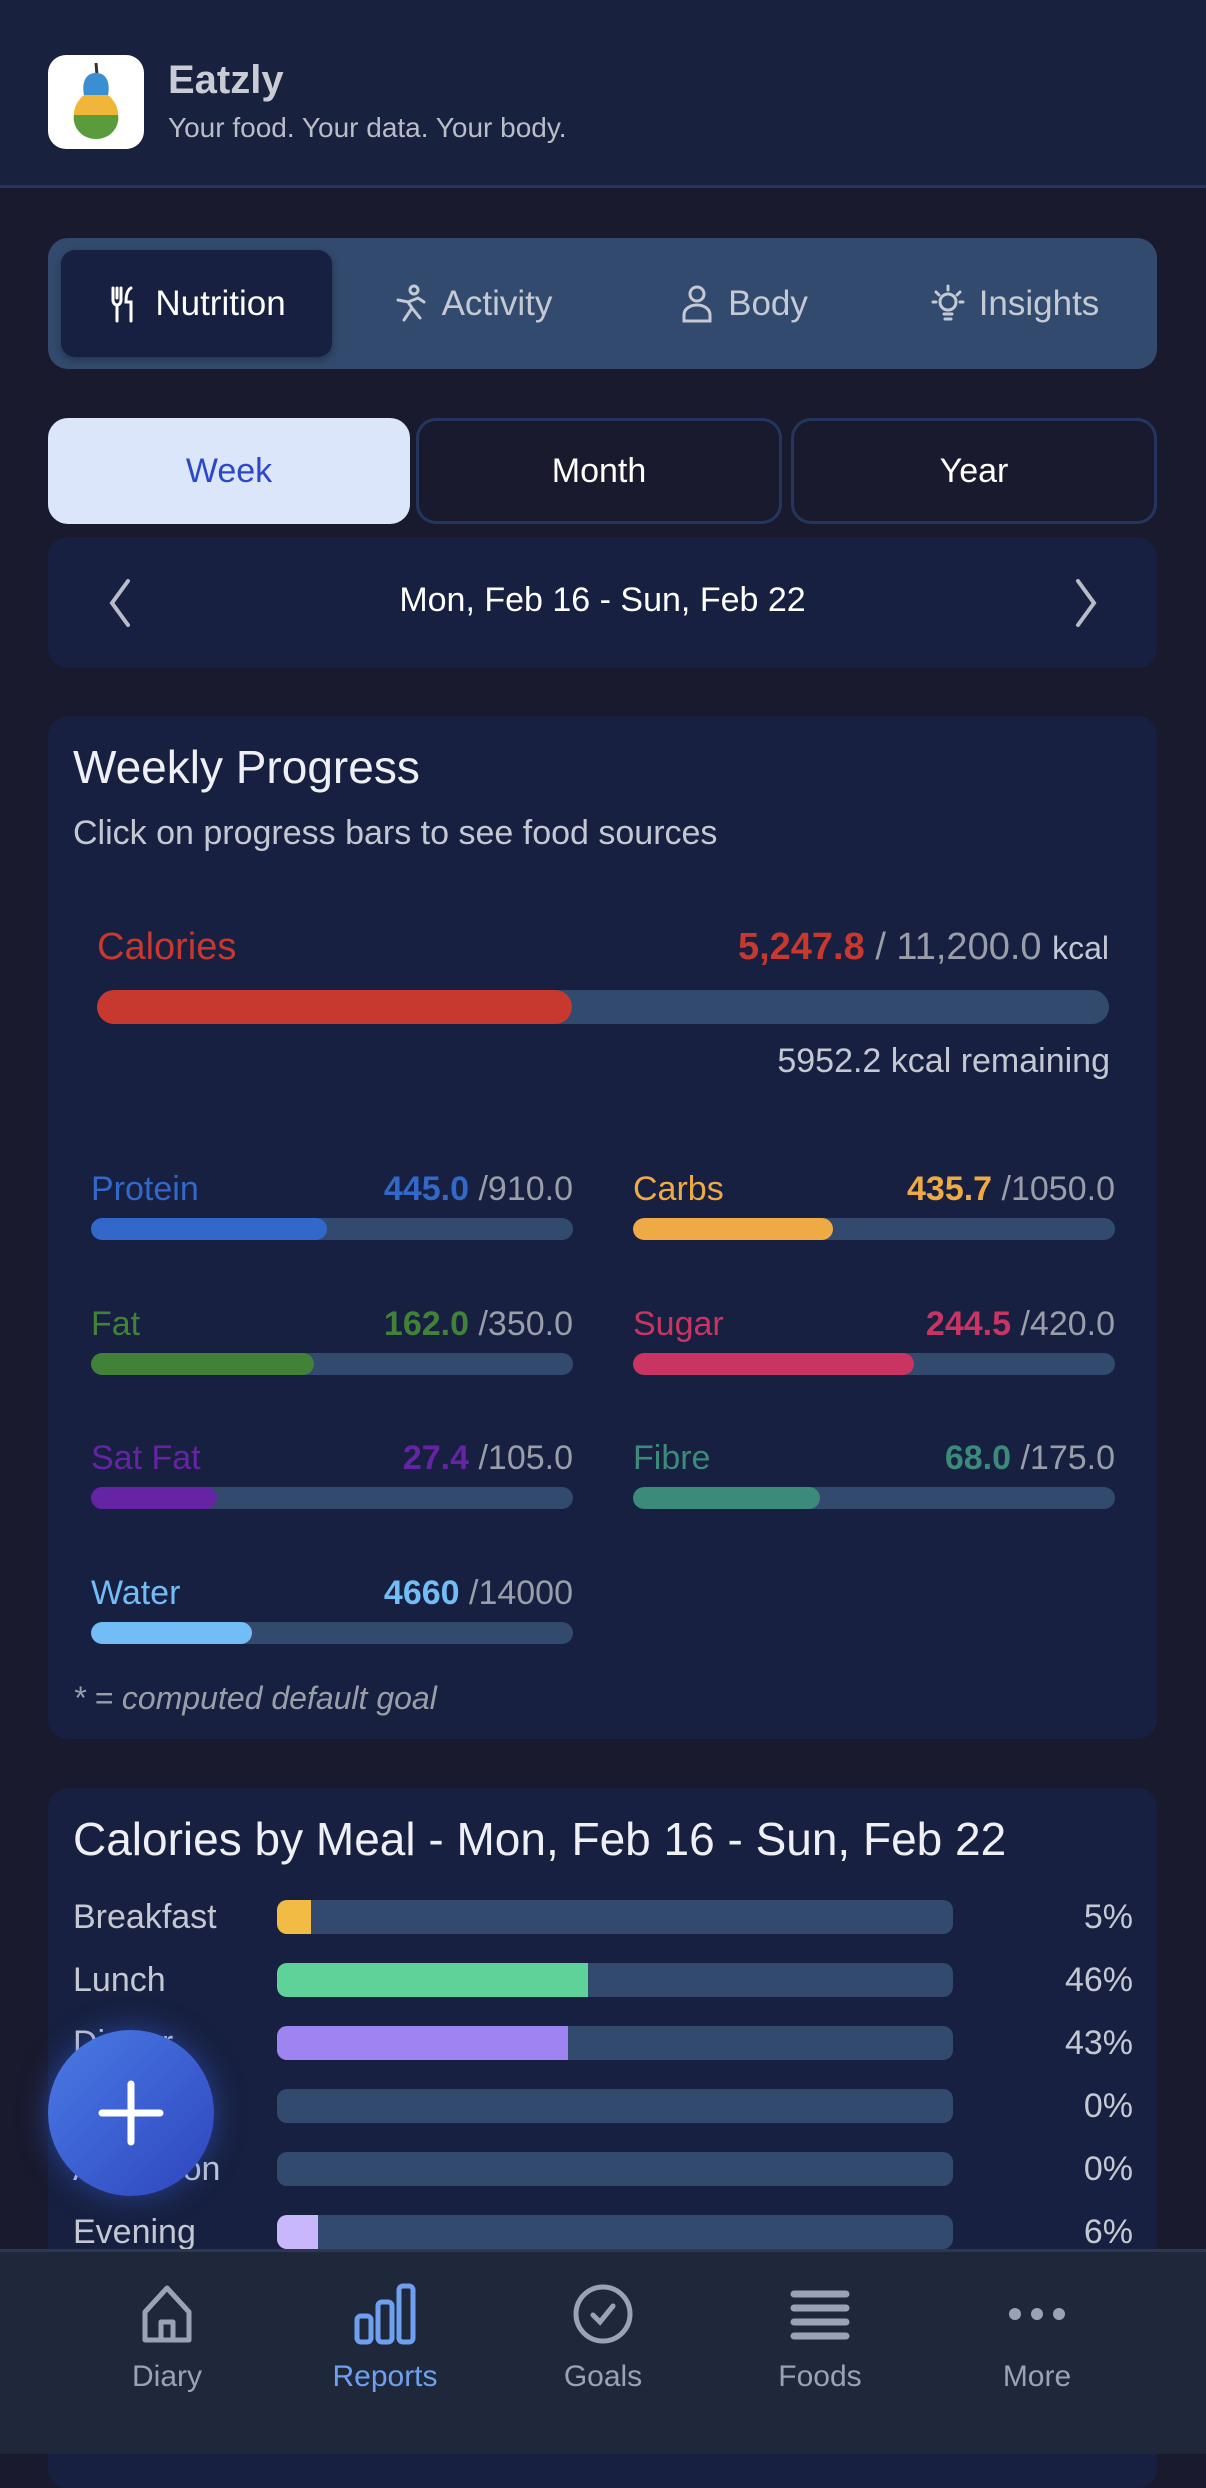 The image size is (1206, 2488). What do you see at coordinates (120, 603) in the screenshot?
I see `chevron-left-icon` at bounding box center [120, 603].